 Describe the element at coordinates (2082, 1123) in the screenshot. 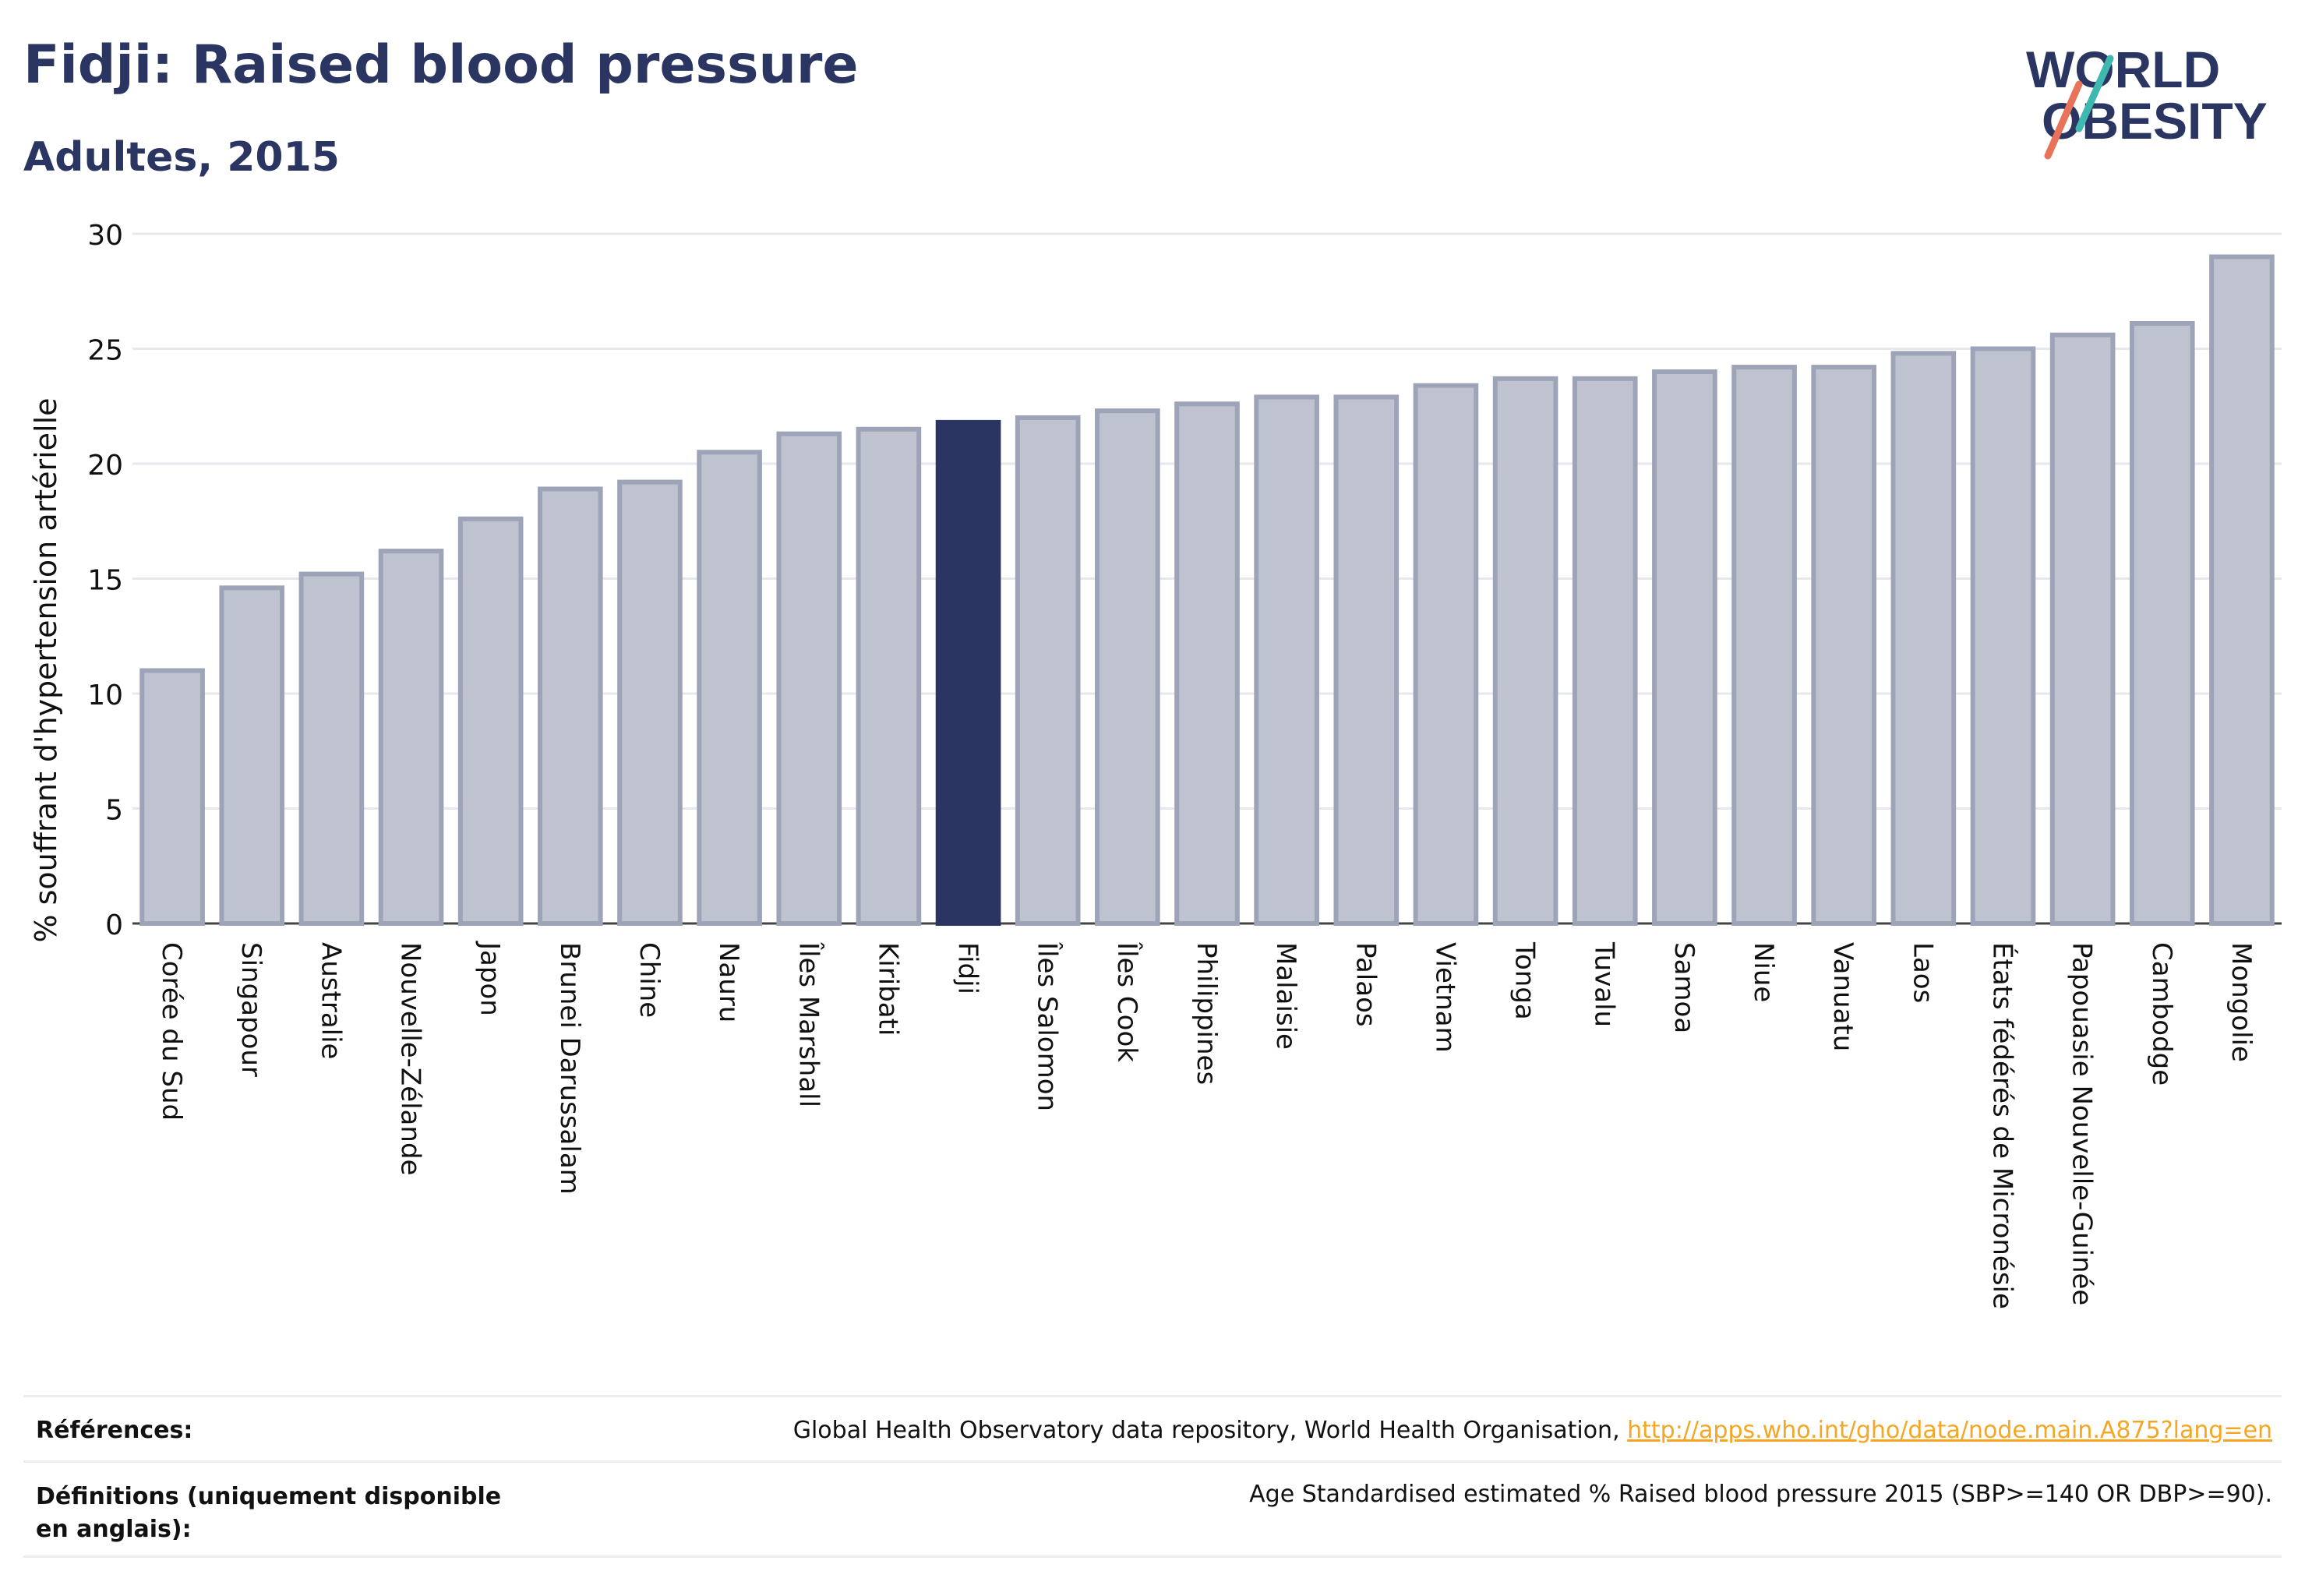

I see `x-tick-label: Papouasie Nouvelle-Guinée` at that location.